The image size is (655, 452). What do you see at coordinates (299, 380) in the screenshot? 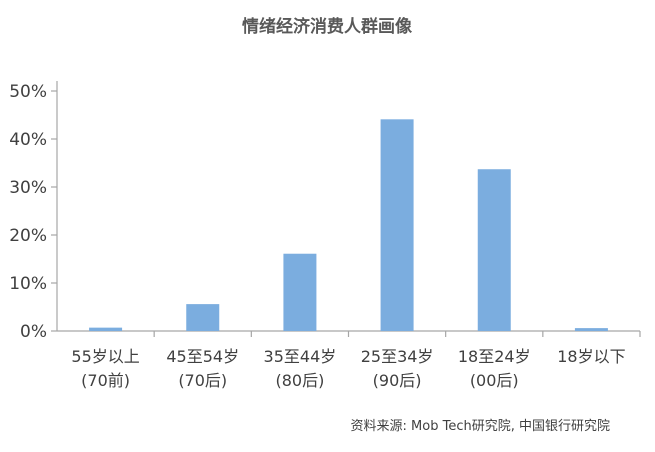
I see `x-category-label: (80后)` at bounding box center [299, 380].